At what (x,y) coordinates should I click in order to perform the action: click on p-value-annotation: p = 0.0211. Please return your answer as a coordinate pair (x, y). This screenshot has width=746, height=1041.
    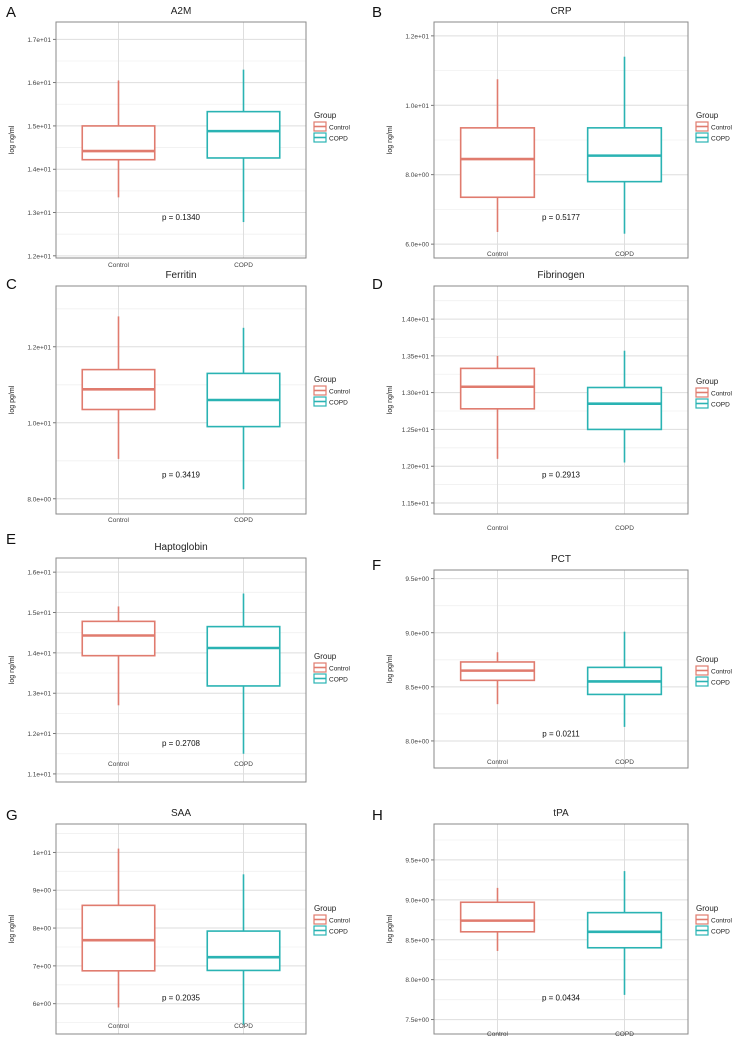
    Looking at the image, I should click on (561, 733).